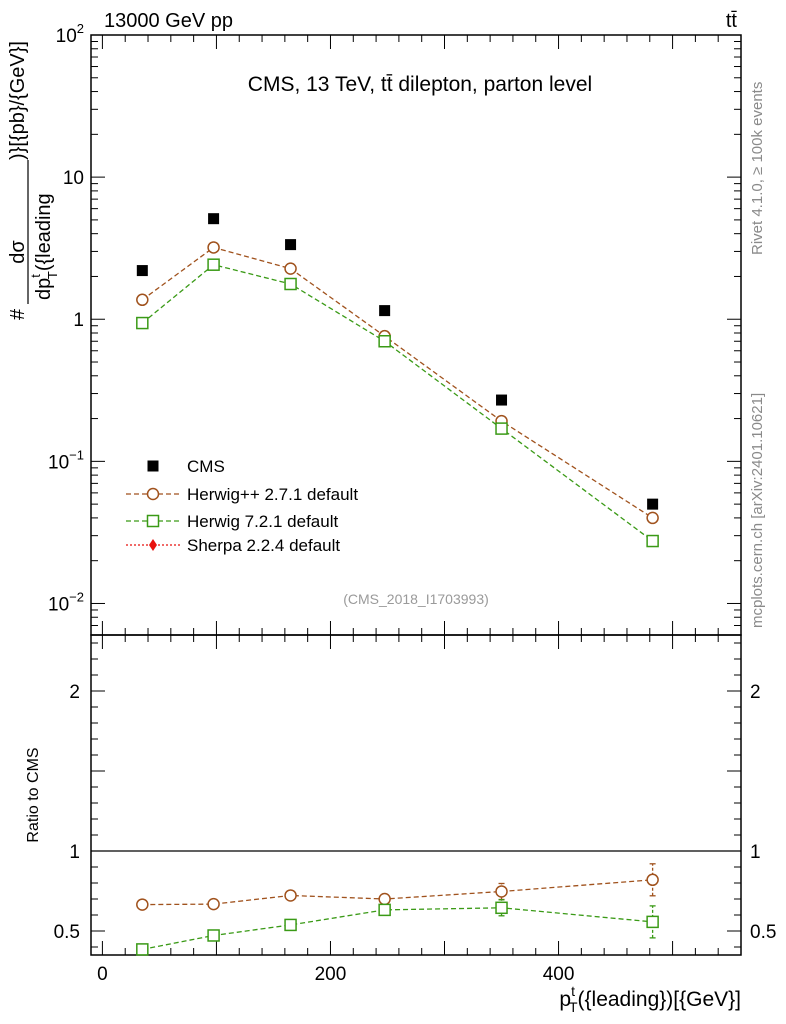 This screenshot has height=1024, width=786. What do you see at coordinates (650, 999) in the screenshot?
I see `x-axis-label: pt T({leading})[{GeV}]` at bounding box center [650, 999].